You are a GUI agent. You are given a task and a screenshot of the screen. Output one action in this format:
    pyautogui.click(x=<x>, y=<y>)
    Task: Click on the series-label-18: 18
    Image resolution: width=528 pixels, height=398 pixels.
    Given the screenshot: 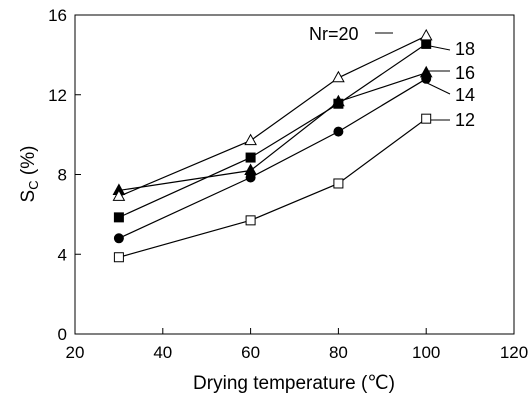 What is the action you would take?
    pyautogui.click(x=465, y=49)
    